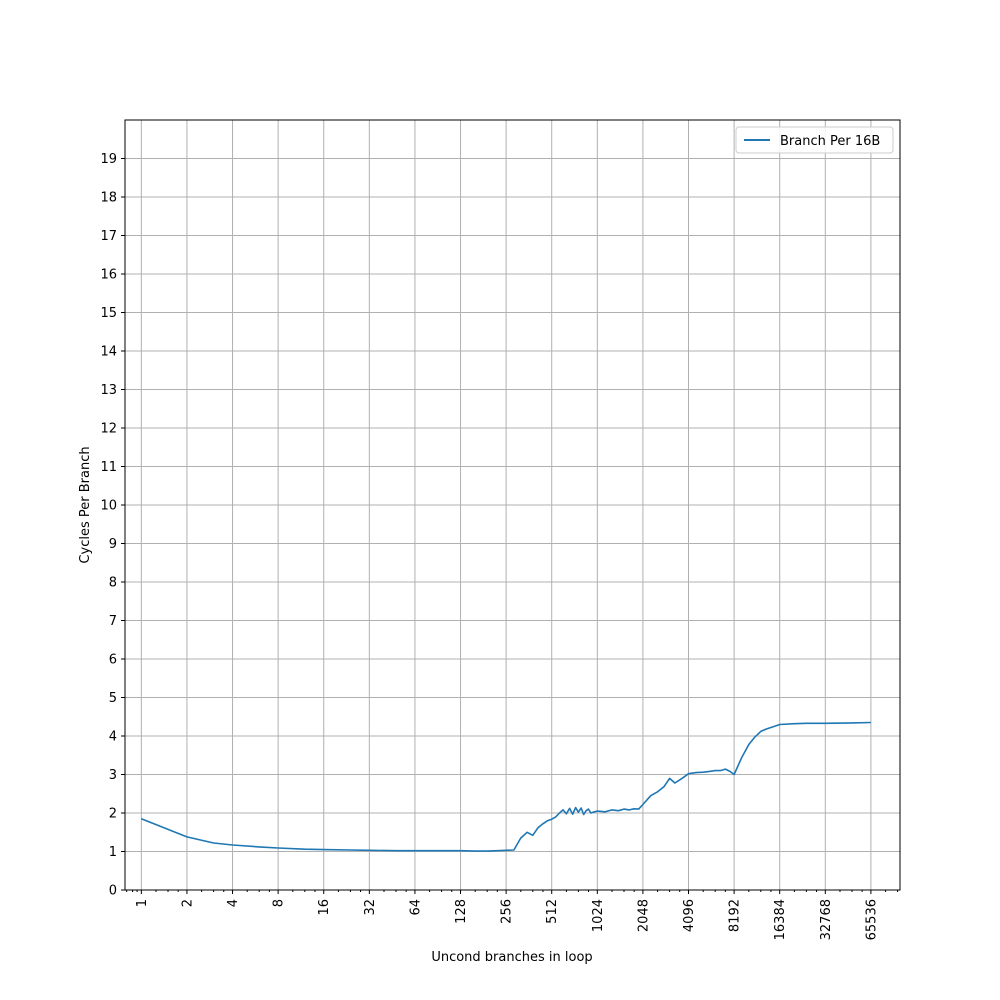 The height and width of the screenshot is (1000, 1000). Describe the element at coordinates (108, 390) in the screenshot. I see `y-tick-label: 13` at that location.